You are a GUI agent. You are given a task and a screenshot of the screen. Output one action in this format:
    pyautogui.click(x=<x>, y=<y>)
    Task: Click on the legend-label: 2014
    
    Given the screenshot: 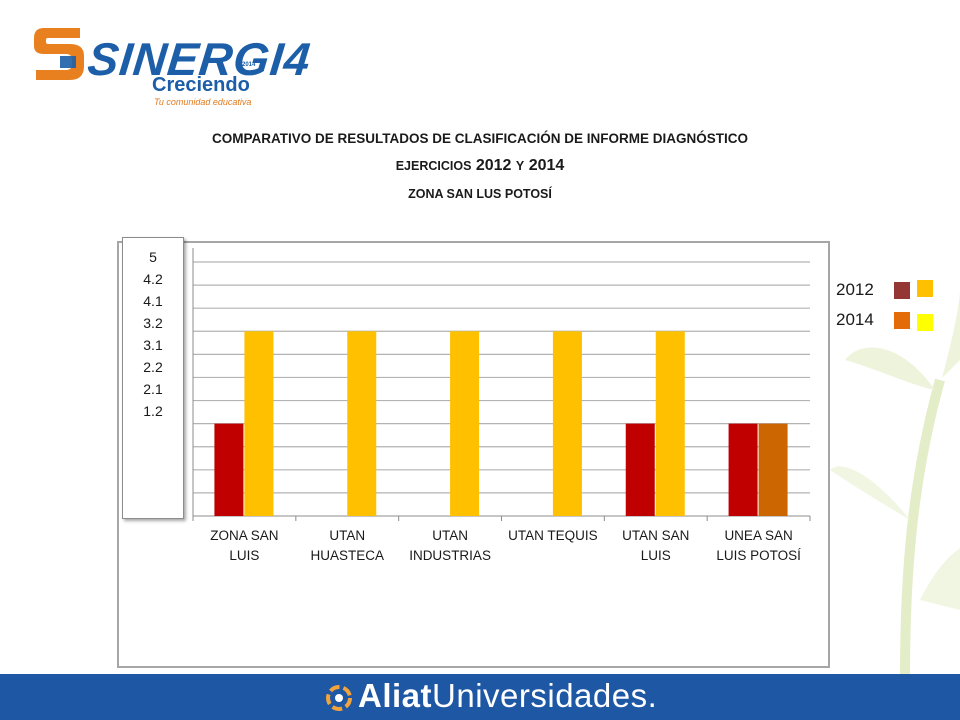 What is the action you would take?
    pyautogui.click(x=855, y=319)
    